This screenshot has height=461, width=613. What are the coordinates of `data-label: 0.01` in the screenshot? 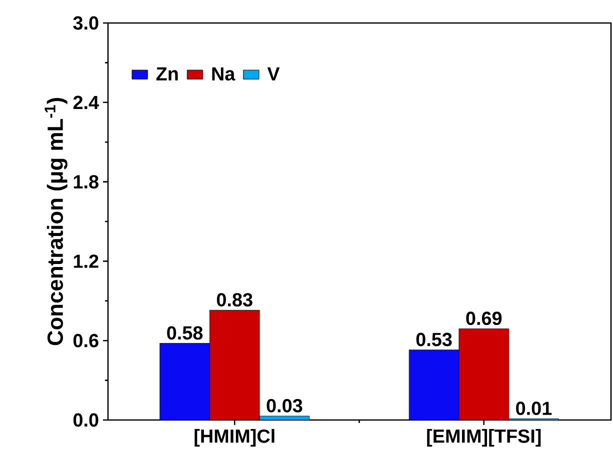 It's located at (534, 409).